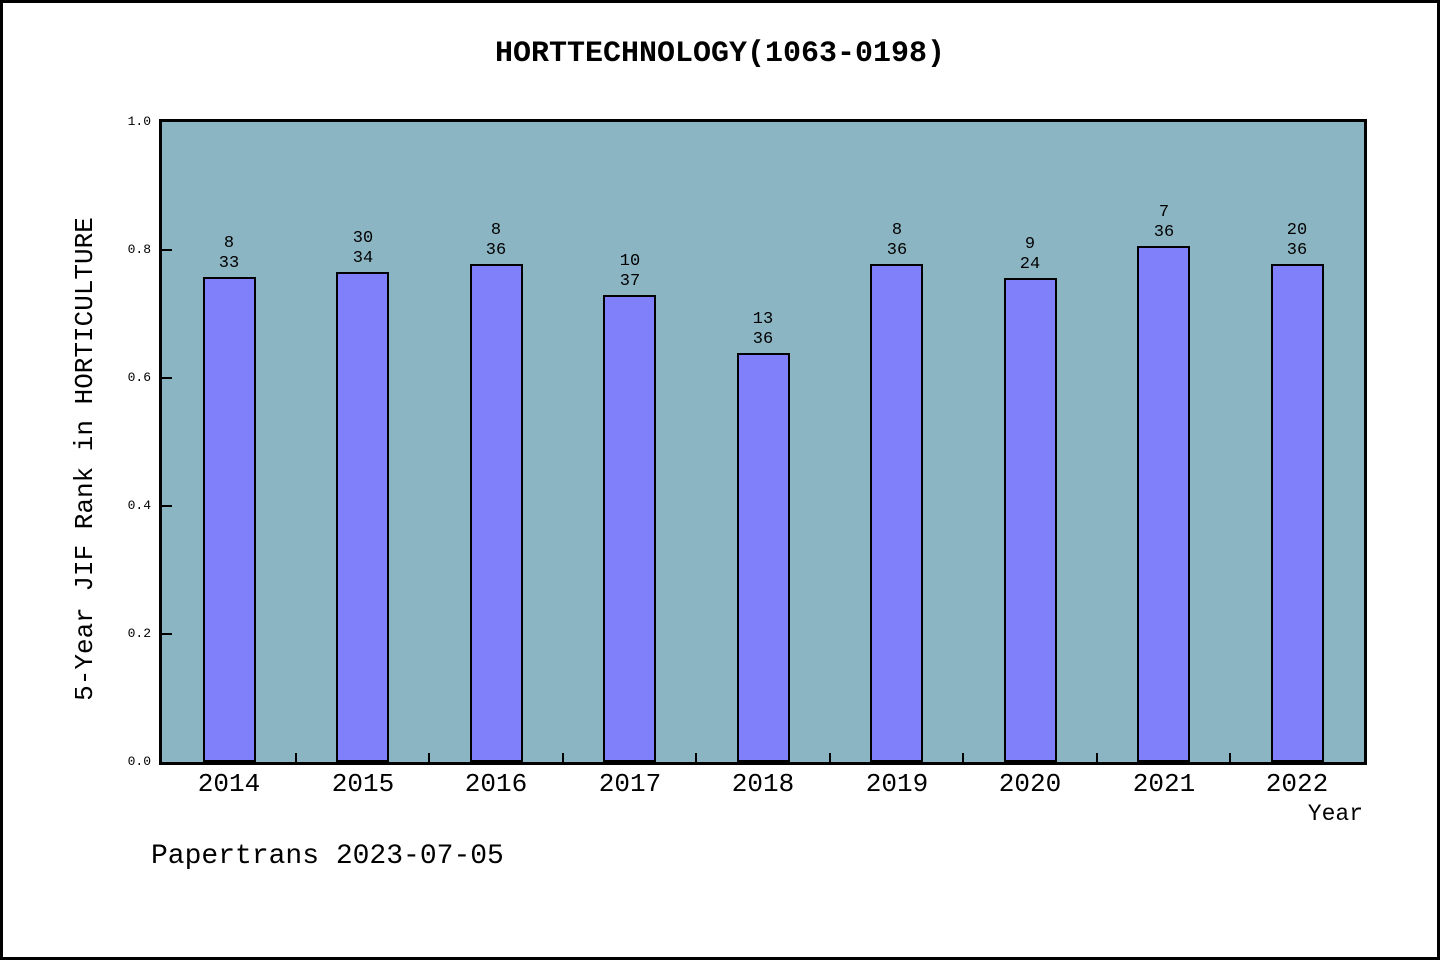 The image size is (1440, 960). Describe the element at coordinates (1030, 784) in the screenshot. I see `x-tick-label-2020: 2020` at that location.